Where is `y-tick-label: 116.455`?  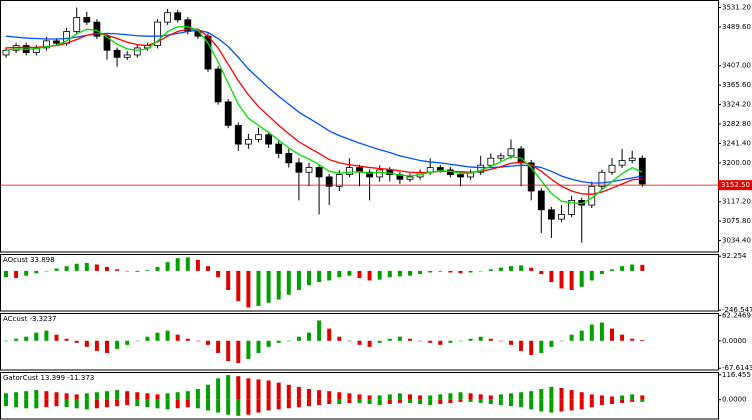 y-tick-label: 116.455 is located at coordinates (736, 375).